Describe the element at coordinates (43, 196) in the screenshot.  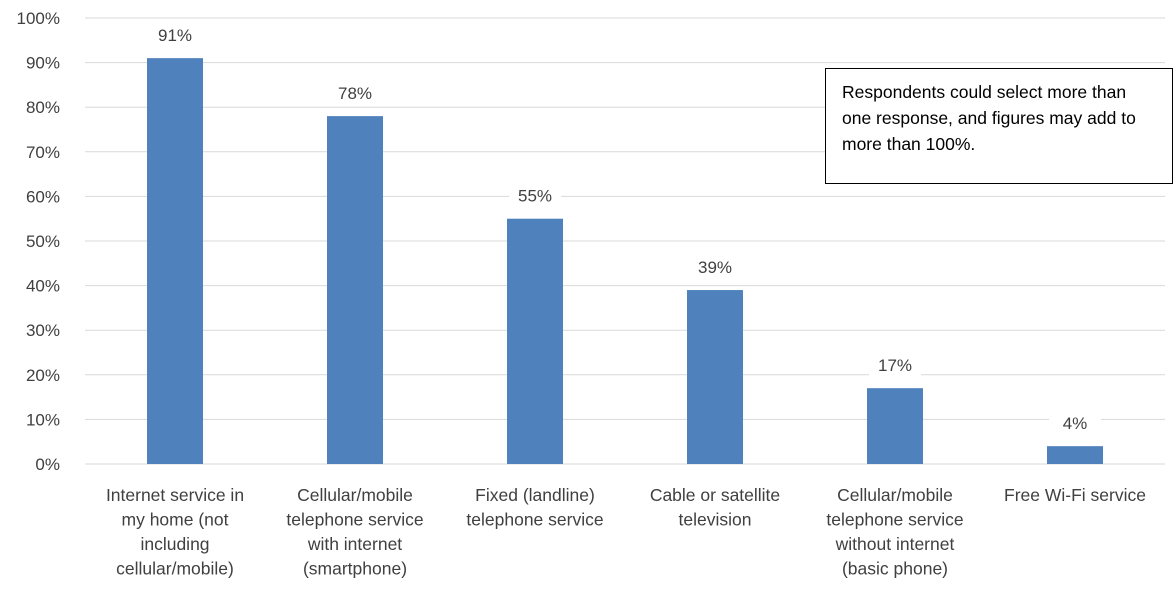
I see `y-tick-label: 60%` at that location.